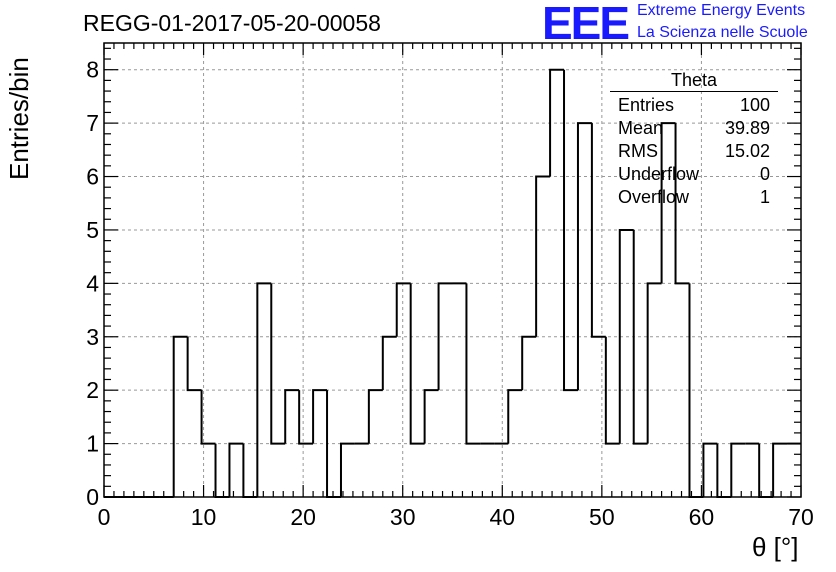 This screenshot has width=836, height=572. What do you see at coordinates (747, 151) in the screenshot?
I see `stats-value: 15.02` at bounding box center [747, 151].